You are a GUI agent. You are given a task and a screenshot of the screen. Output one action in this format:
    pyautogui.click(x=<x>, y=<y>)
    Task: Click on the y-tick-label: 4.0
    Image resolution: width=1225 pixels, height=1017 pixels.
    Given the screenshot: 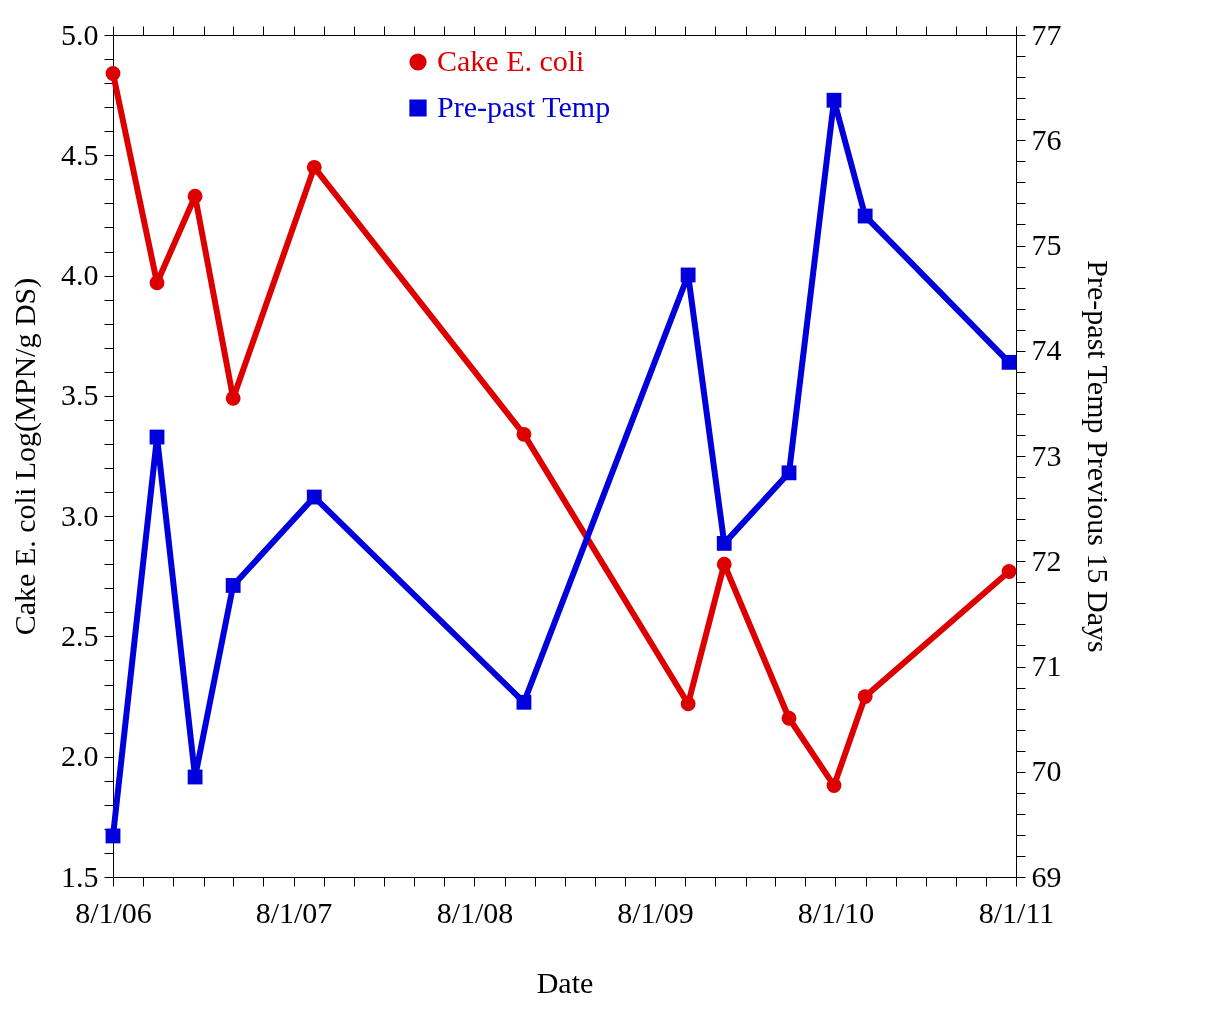 What is the action you would take?
    pyautogui.click(x=80, y=275)
    